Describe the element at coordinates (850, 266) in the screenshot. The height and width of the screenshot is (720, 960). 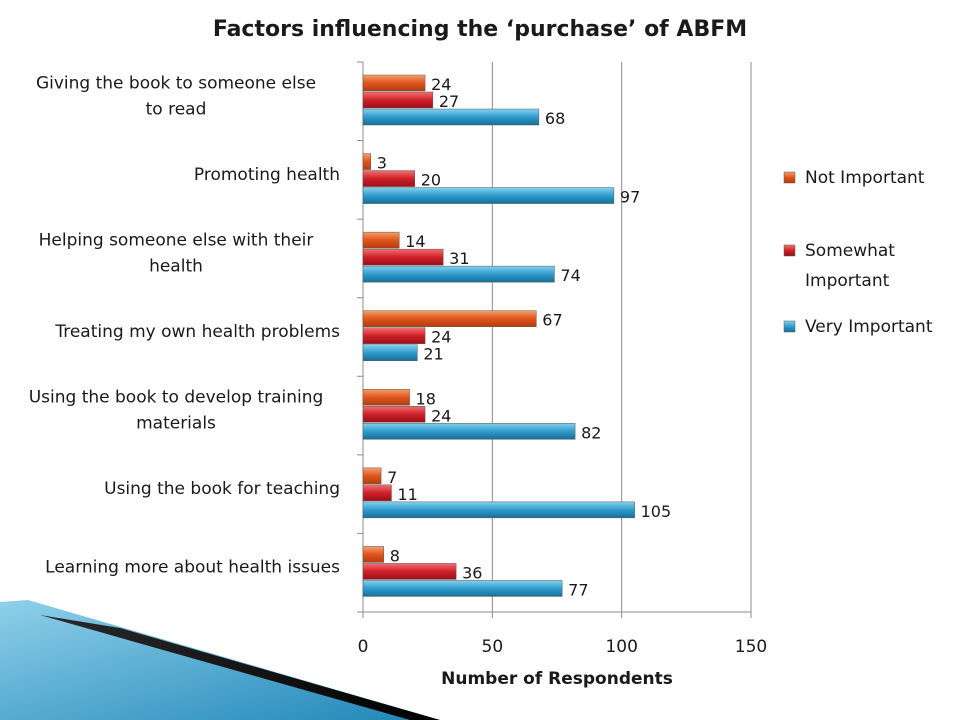
I see `legend-label-1: Somewhat Important` at that location.